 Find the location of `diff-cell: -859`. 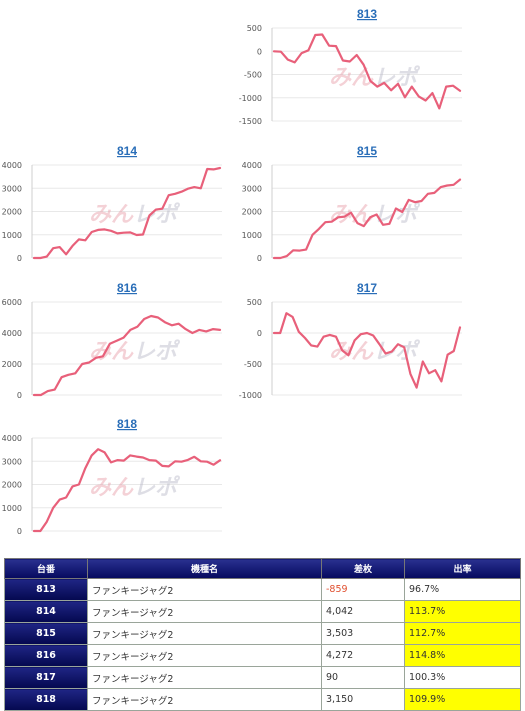

diff-cell: -859 is located at coordinates (363, 589).